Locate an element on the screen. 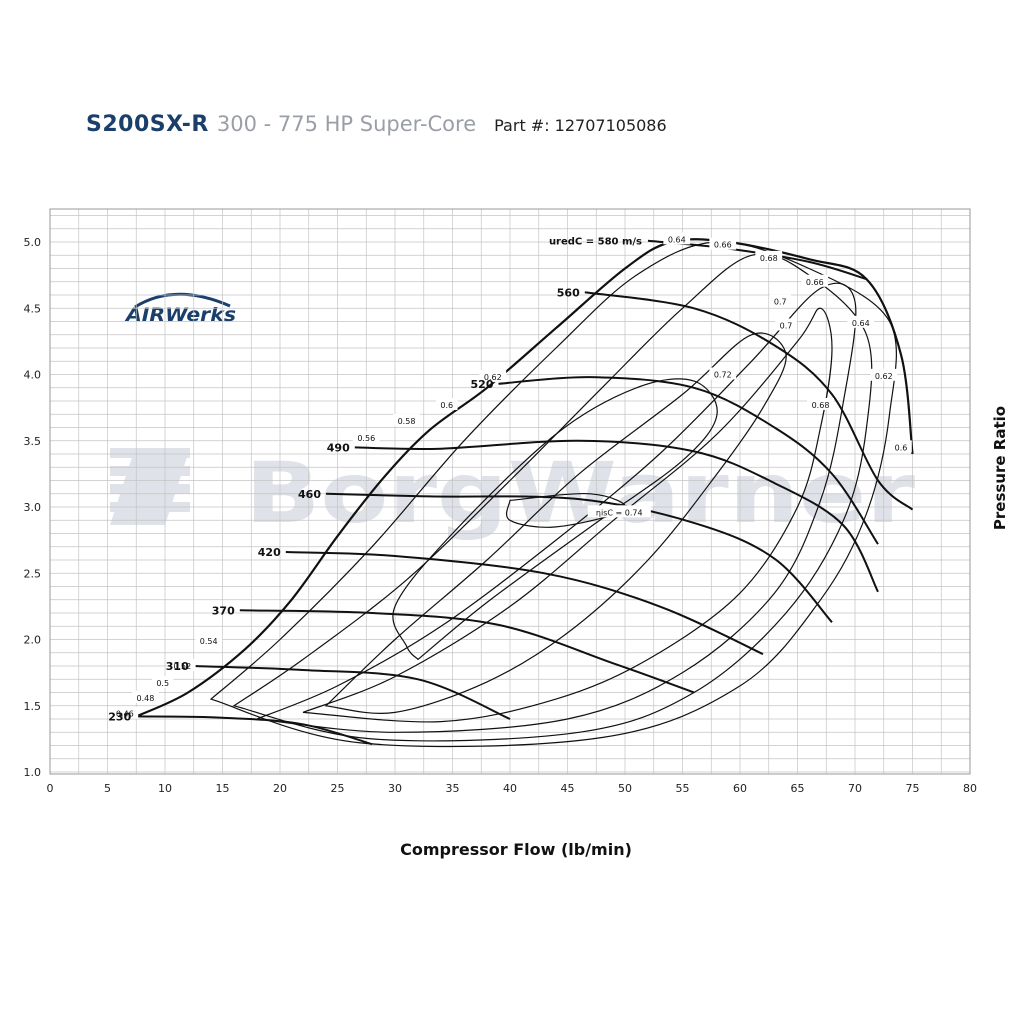 This screenshot has height=1024, width=1024. efficiency-label: 0.48 is located at coordinates (146, 698).